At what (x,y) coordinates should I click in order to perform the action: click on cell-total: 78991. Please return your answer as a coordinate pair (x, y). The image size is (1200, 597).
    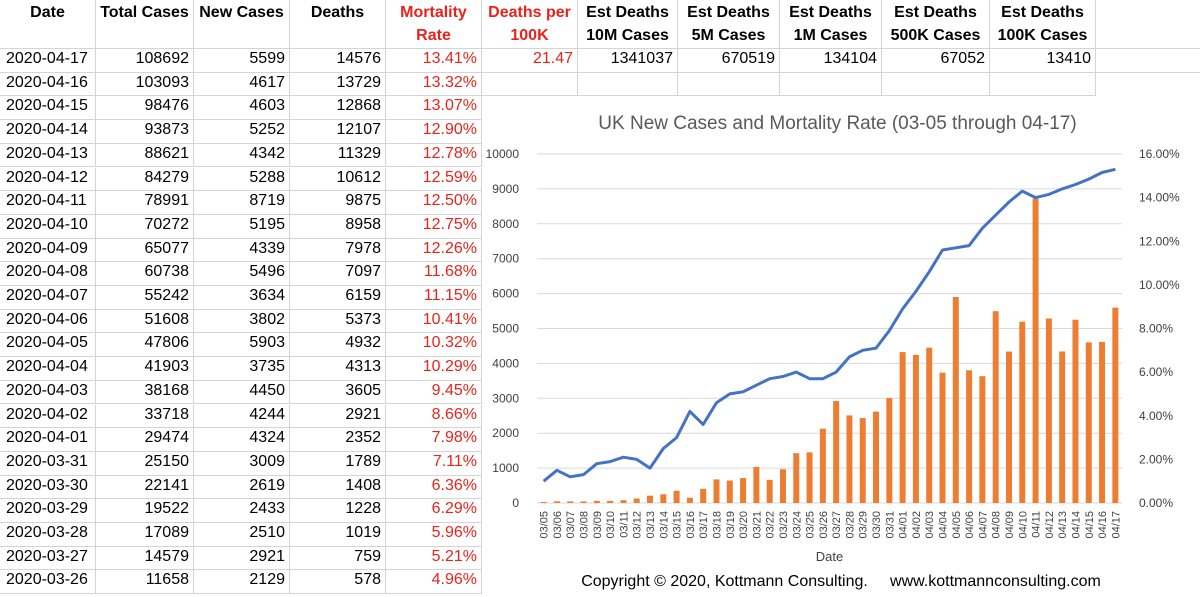
    Looking at the image, I should click on (145, 203).